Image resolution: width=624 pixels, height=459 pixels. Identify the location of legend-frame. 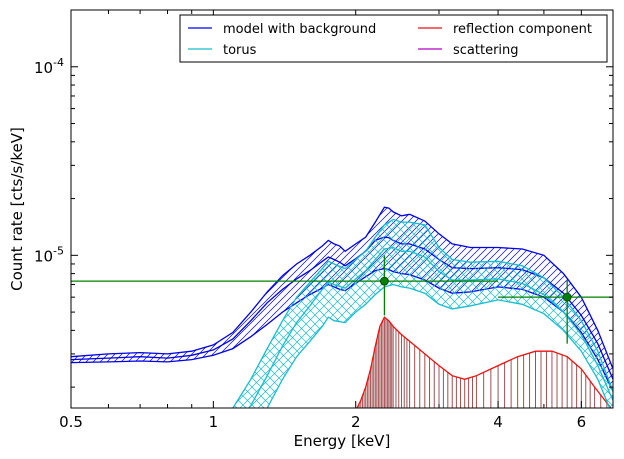
(393, 38).